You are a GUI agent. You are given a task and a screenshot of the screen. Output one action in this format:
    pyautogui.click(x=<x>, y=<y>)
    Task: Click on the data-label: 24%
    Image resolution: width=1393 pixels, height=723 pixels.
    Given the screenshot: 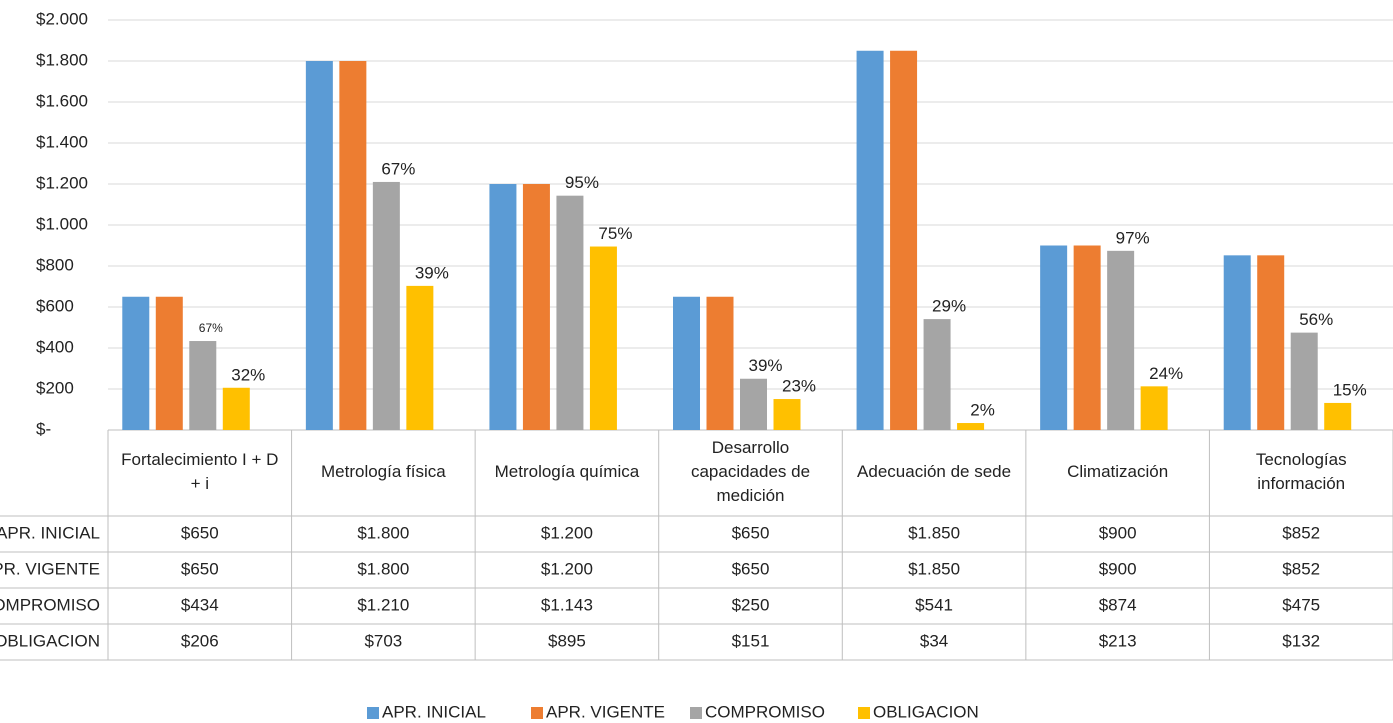 What is the action you would take?
    pyautogui.click(x=1166, y=373)
    